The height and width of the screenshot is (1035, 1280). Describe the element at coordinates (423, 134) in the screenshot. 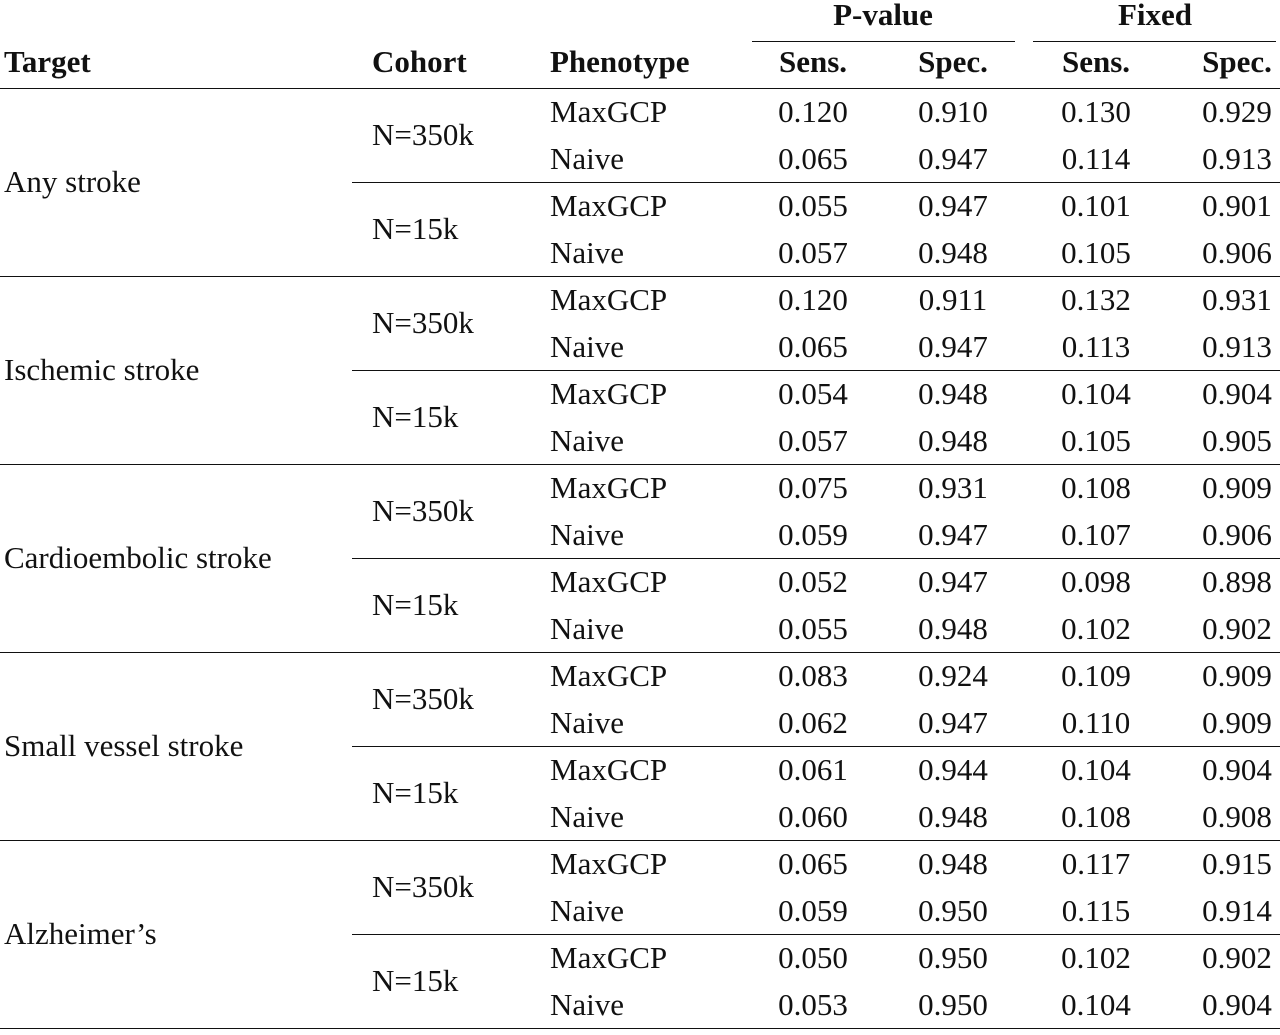

I see `cohort-cell: N=350k` at that location.